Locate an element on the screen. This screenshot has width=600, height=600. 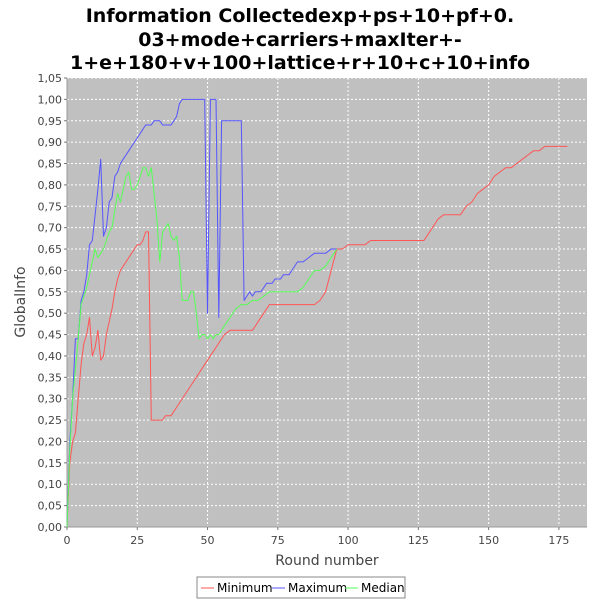
y-tick-label: 0,45 is located at coordinates (50, 335).